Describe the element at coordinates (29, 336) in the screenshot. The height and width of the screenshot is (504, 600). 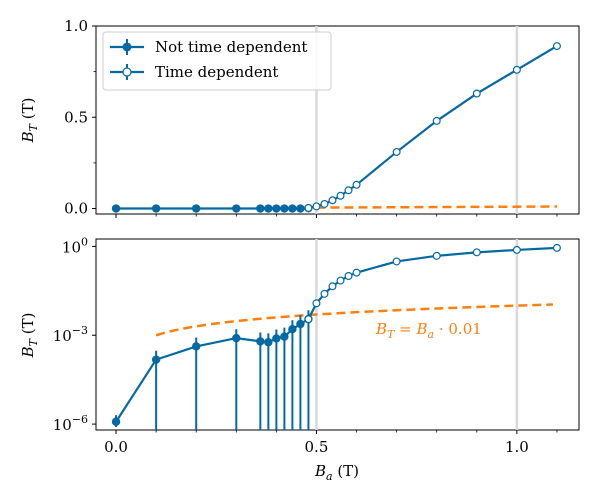
I see `bottom-ylabel: BT (T)` at that location.